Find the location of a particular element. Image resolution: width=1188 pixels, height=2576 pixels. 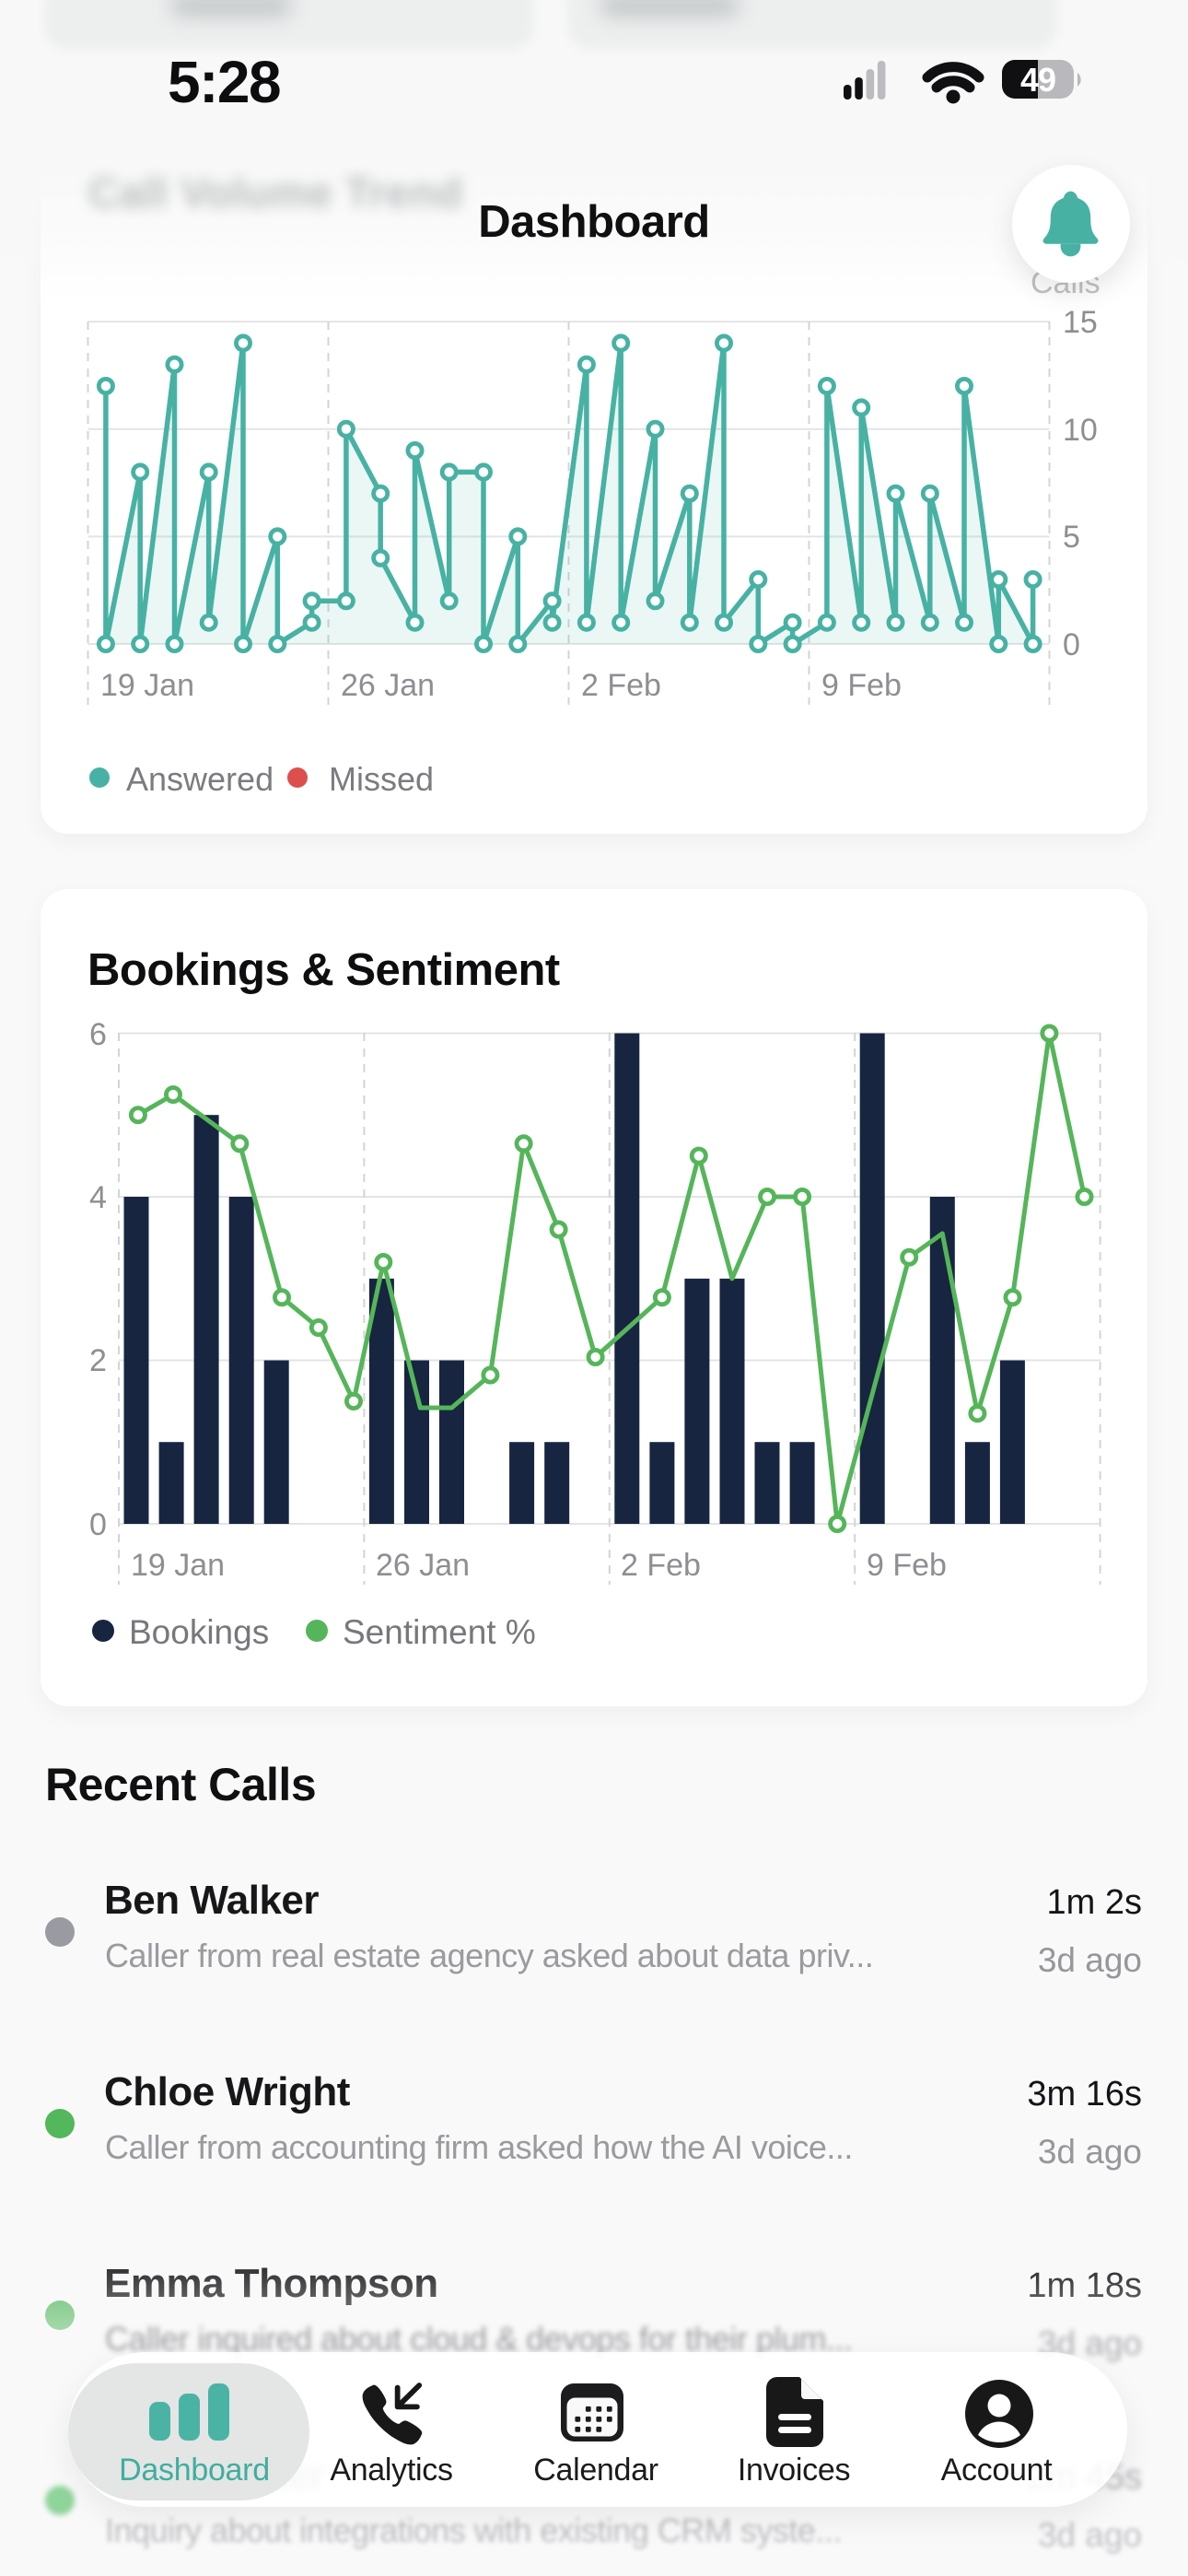

svg-text: 15 is located at coordinates (1080, 322).